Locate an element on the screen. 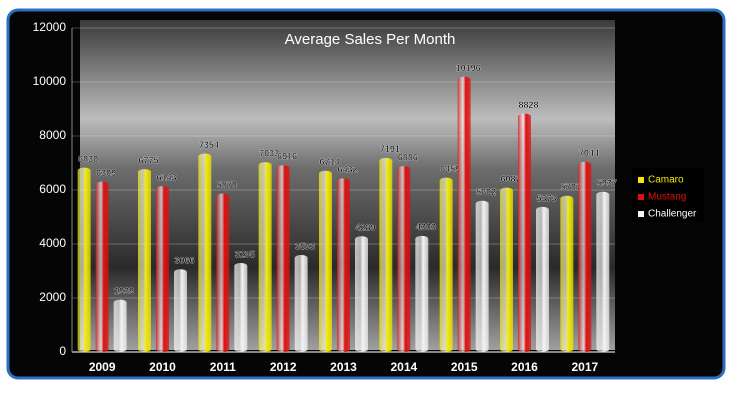 Image resolution: width=744 pixels, height=405 pixels. data-label: 5373 is located at coordinates (546, 198).